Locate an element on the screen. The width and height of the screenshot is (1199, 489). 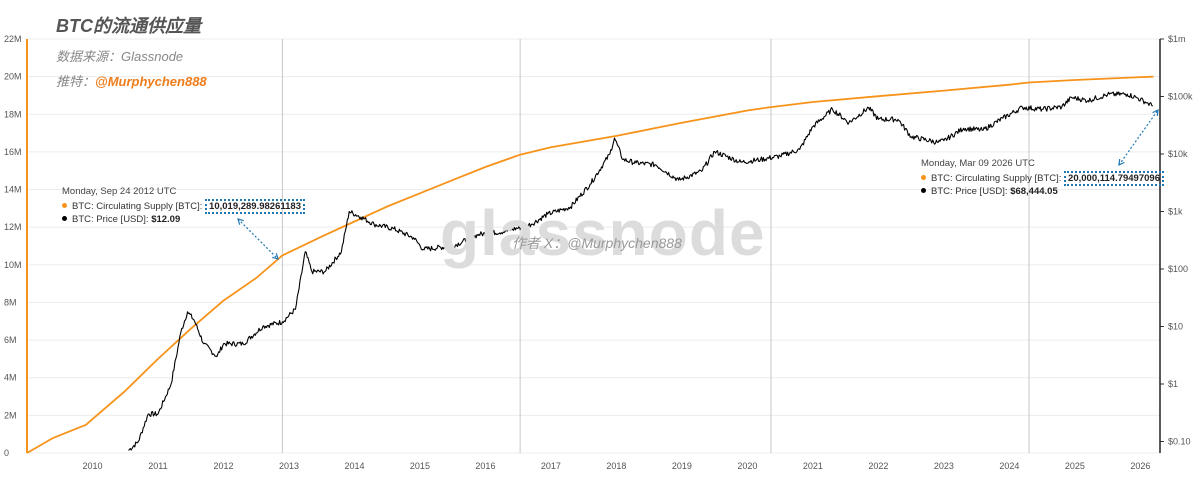
author-handle: @Murphychen888 is located at coordinates (151, 81).